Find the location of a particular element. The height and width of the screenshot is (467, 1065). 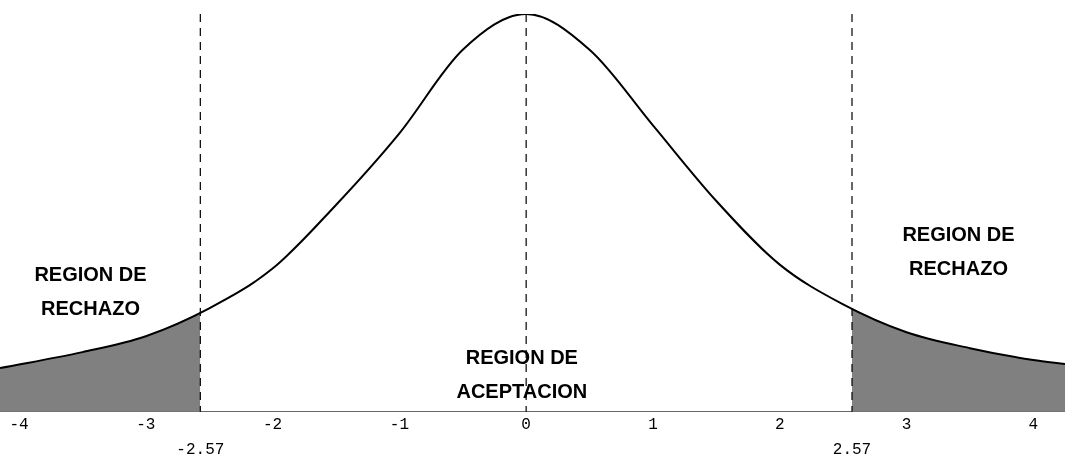

x-tick-label: -2 is located at coordinates (272, 424).